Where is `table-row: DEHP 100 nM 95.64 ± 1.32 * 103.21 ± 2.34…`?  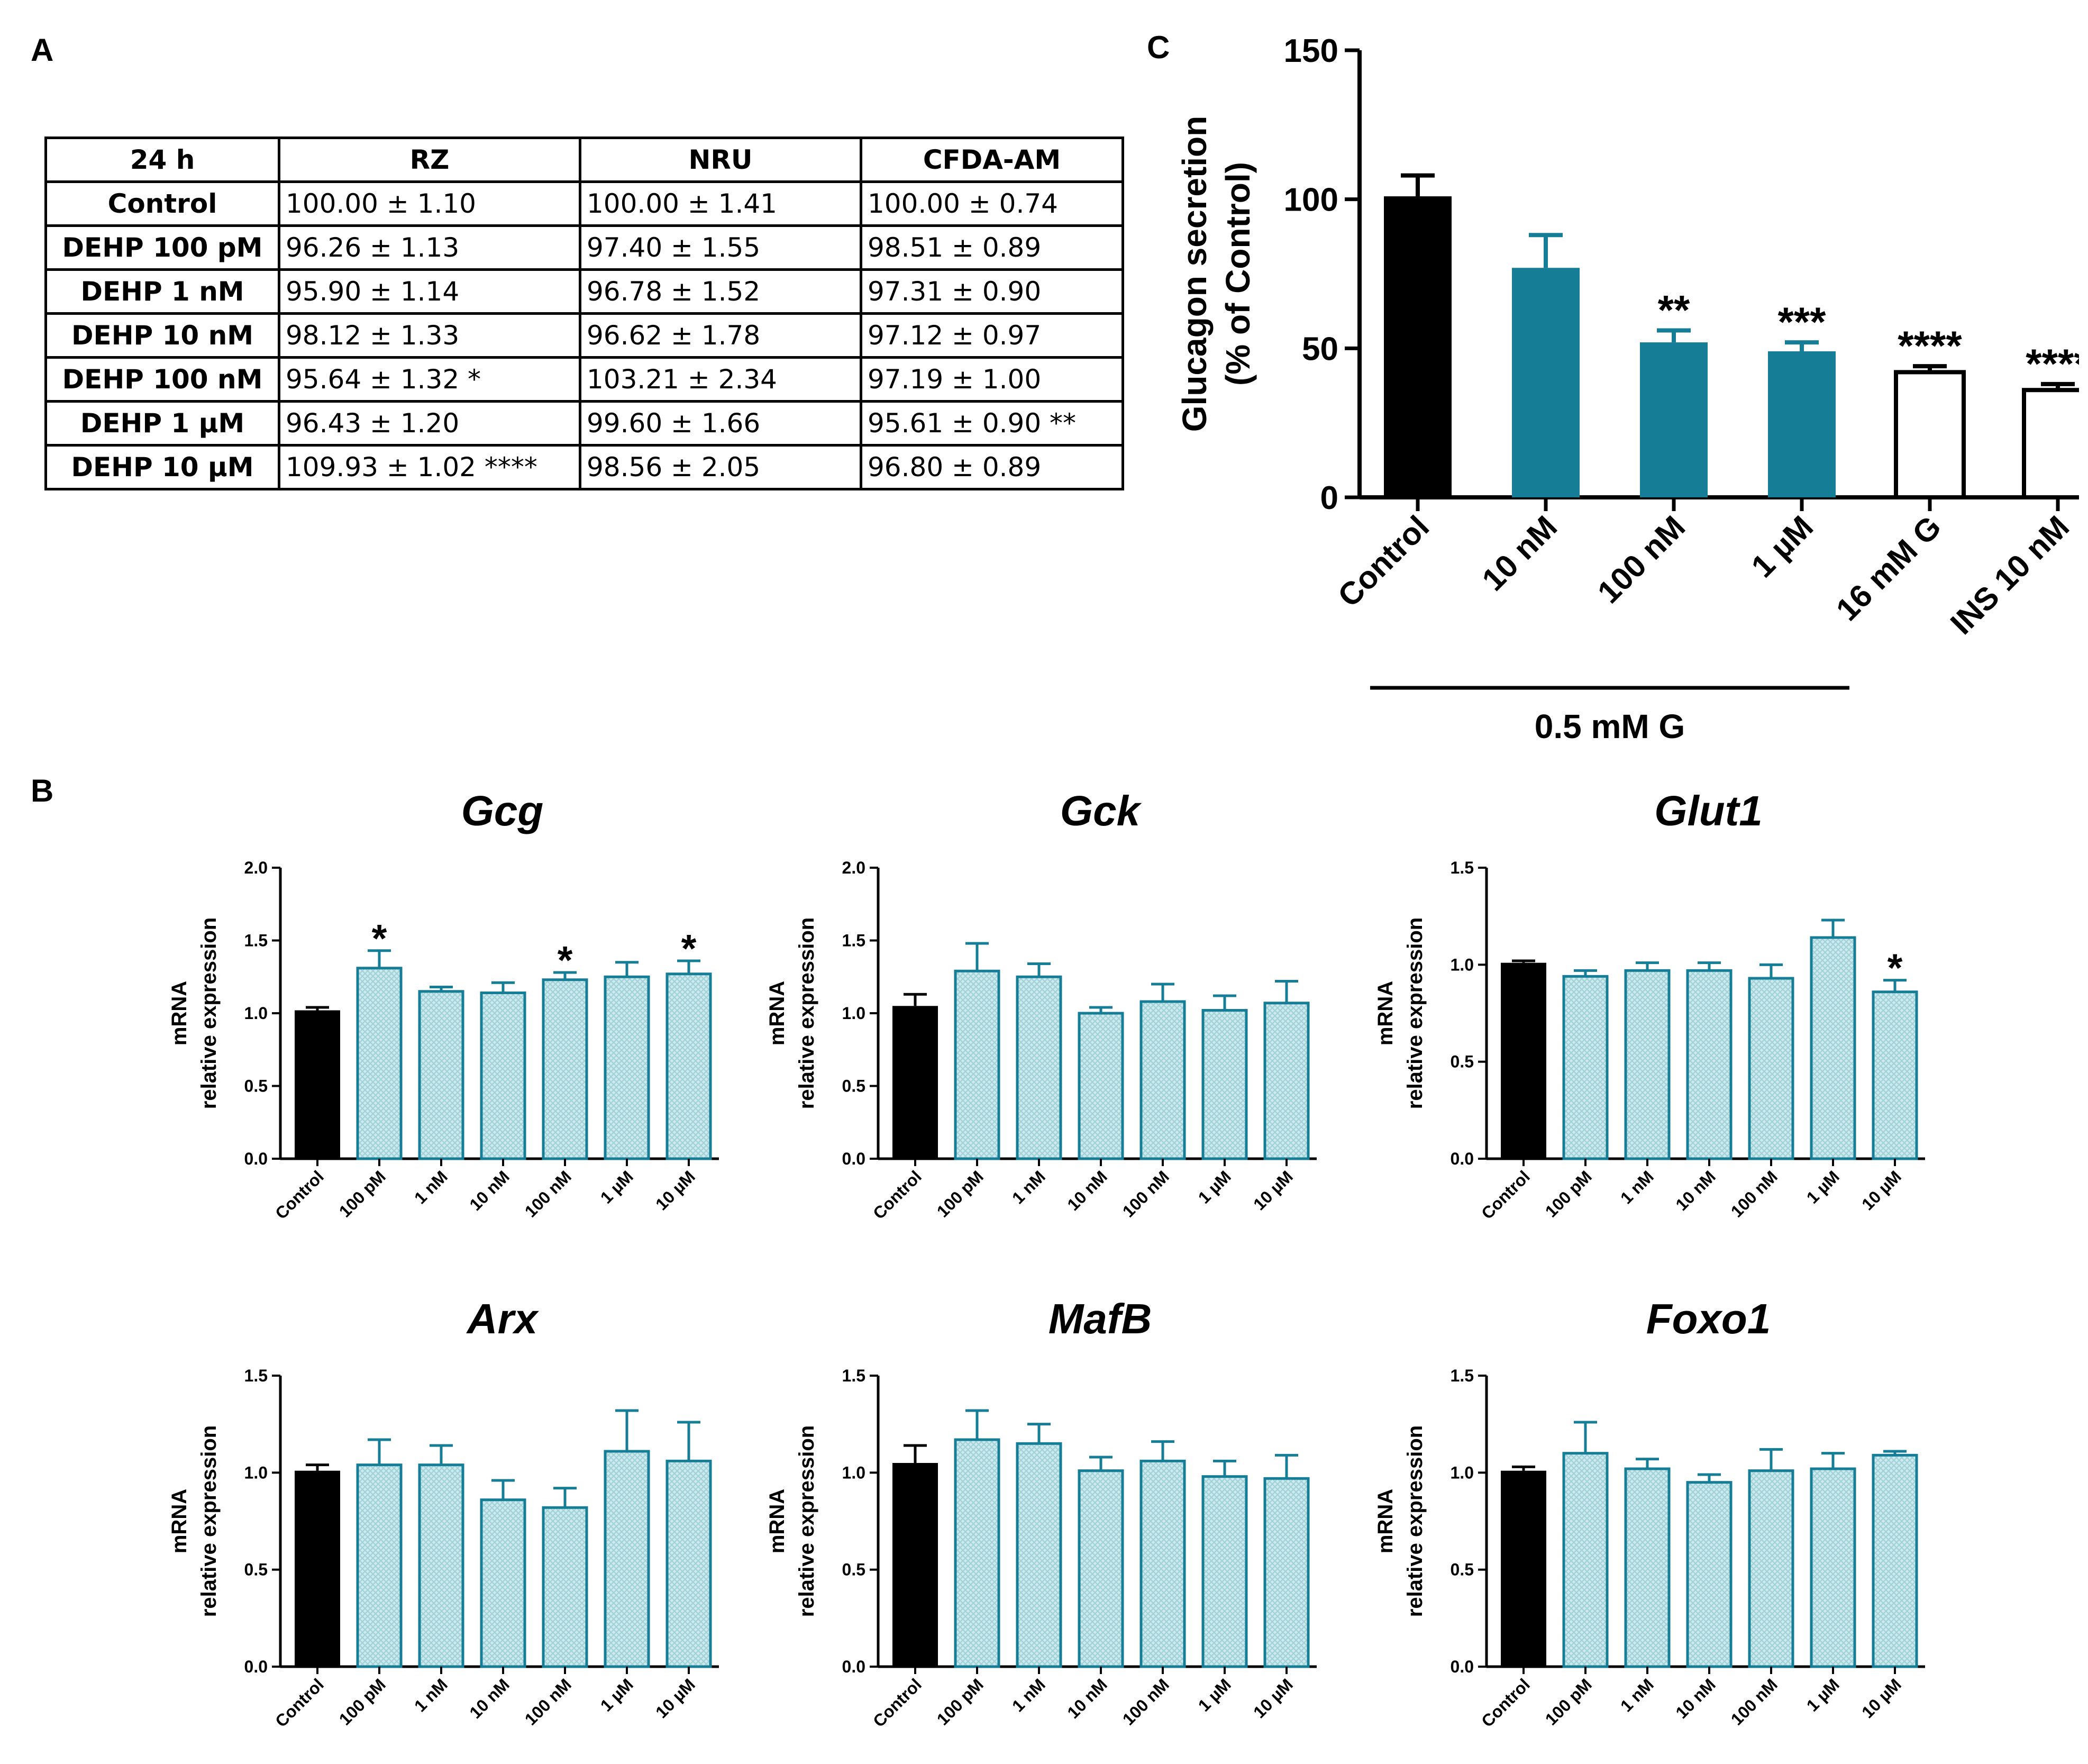
table-row: DEHP 100 nM 95.64 ± 1.32 * 103.21 ± 2.34… is located at coordinates (584, 379).